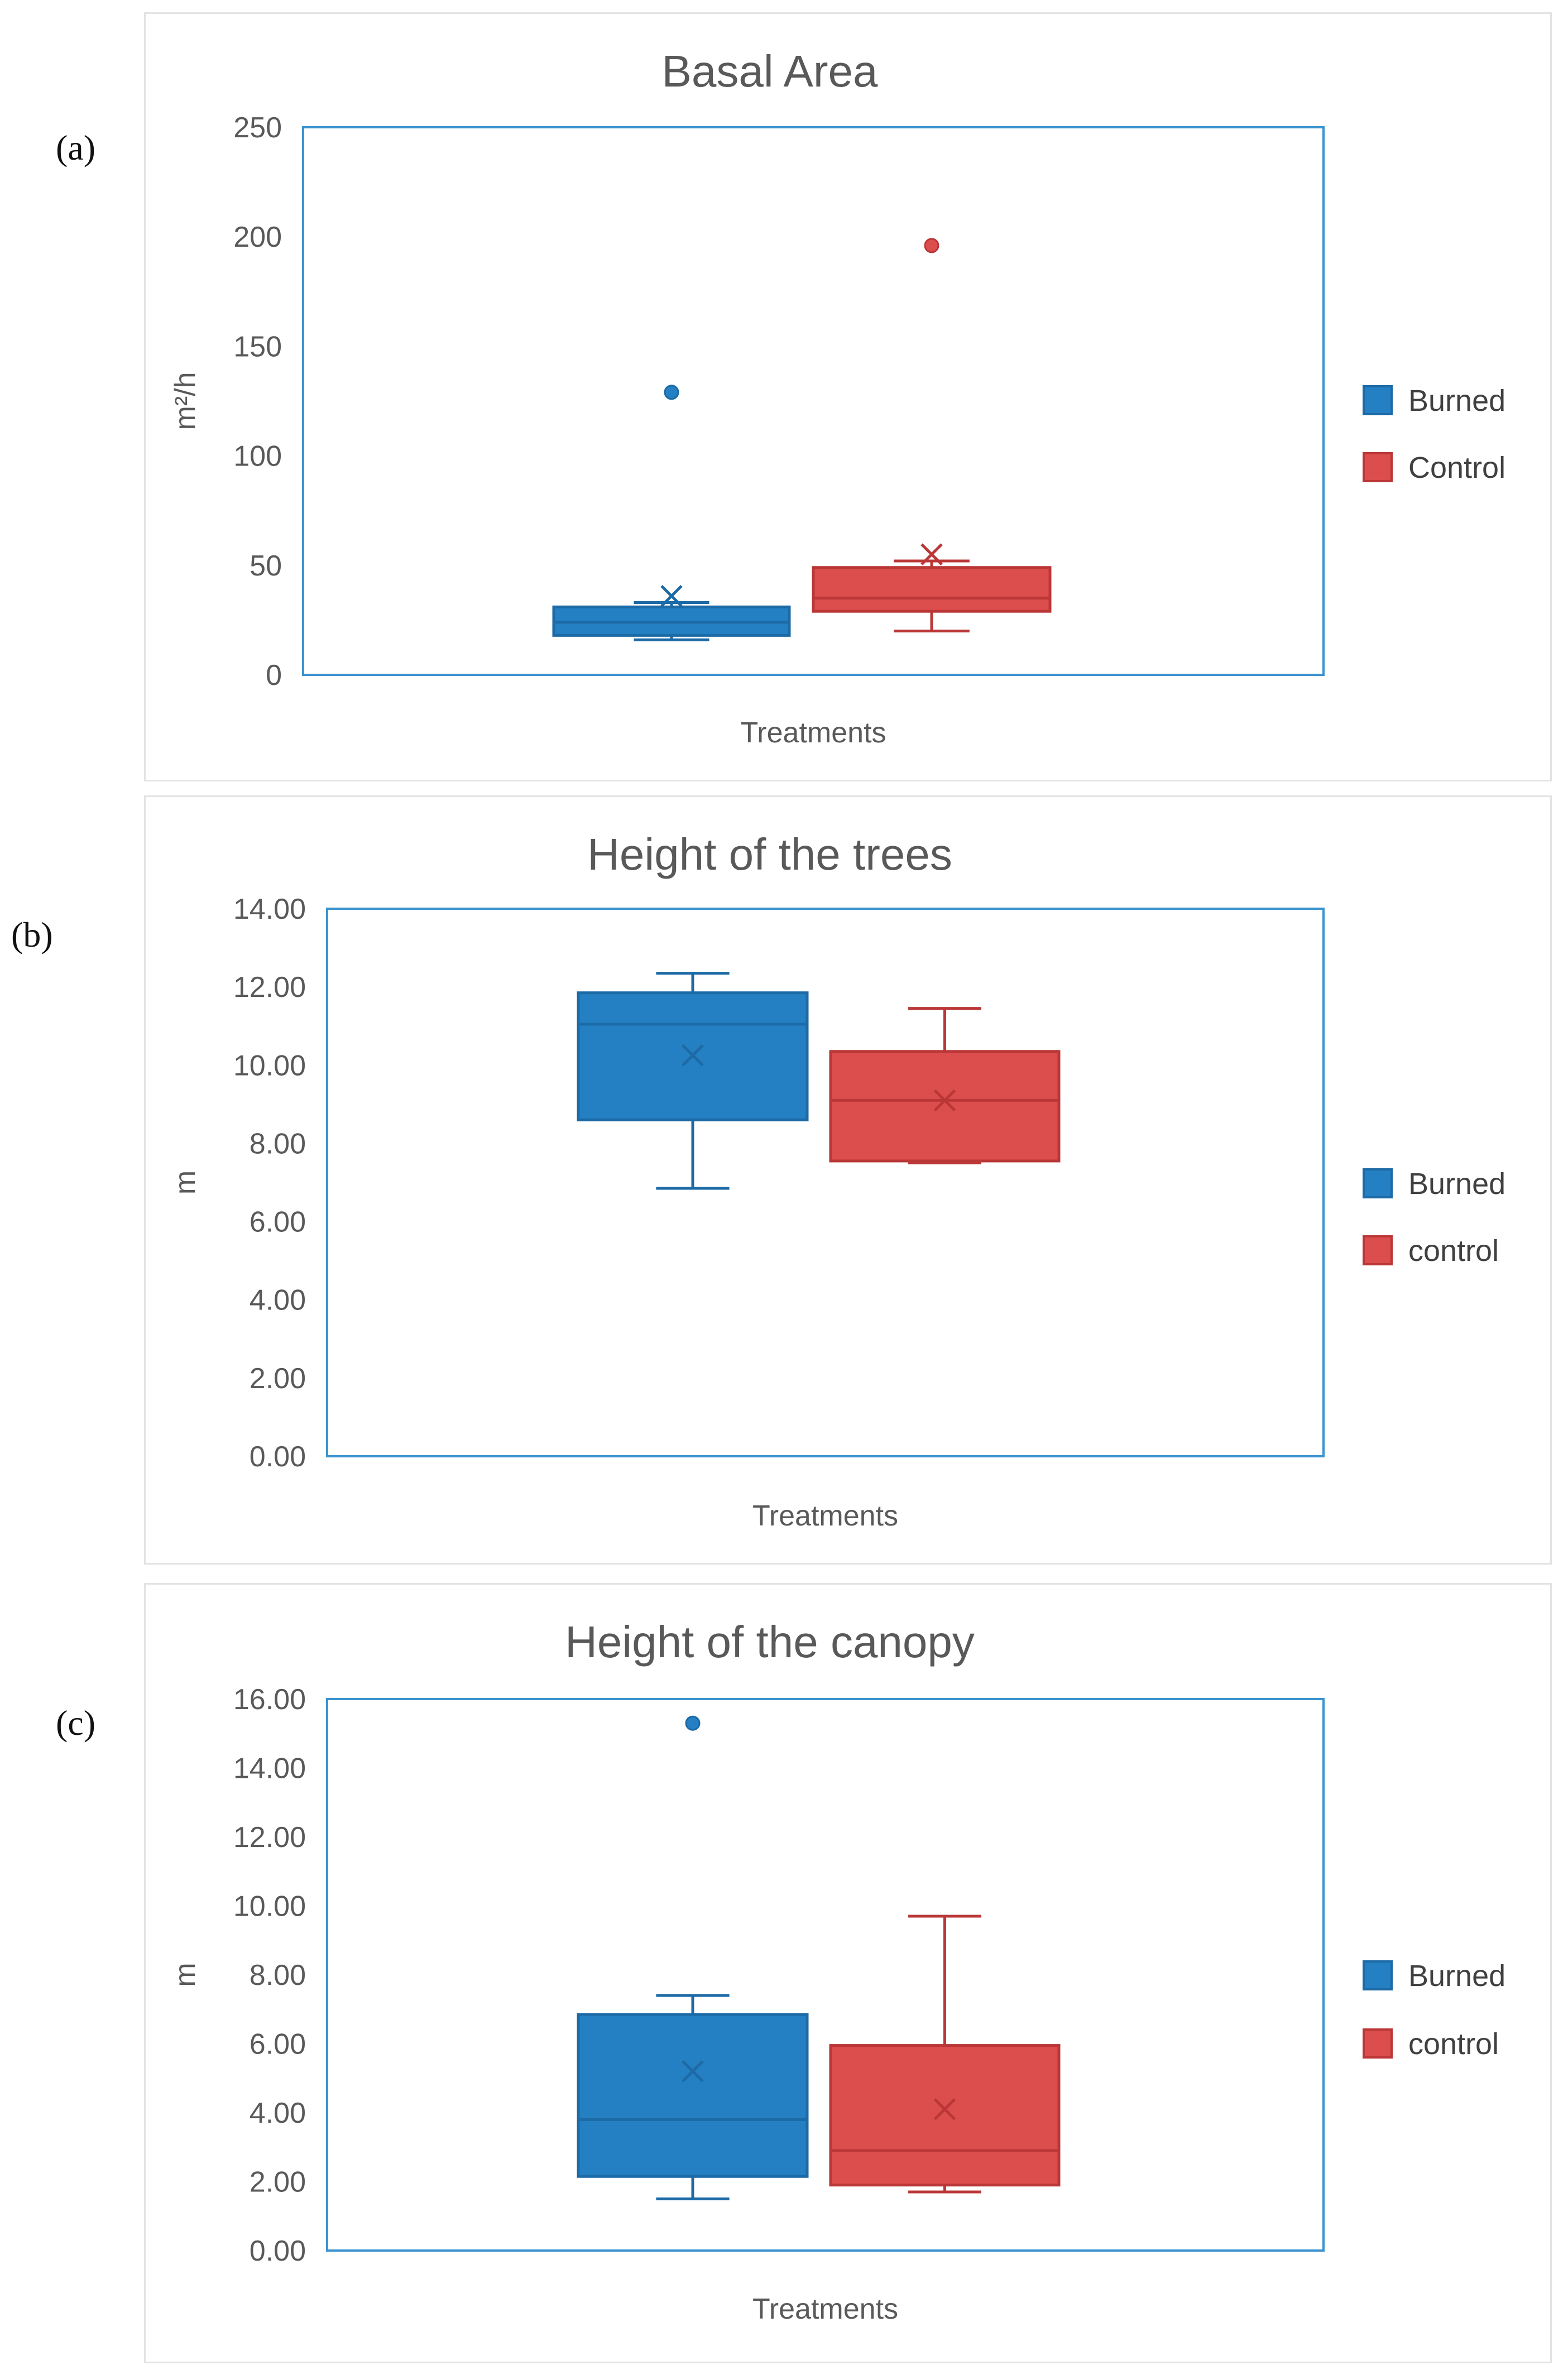  Describe the element at coordinates (76, 1723) in the screenshot. I see `panel-label-c: (c)` at that location.